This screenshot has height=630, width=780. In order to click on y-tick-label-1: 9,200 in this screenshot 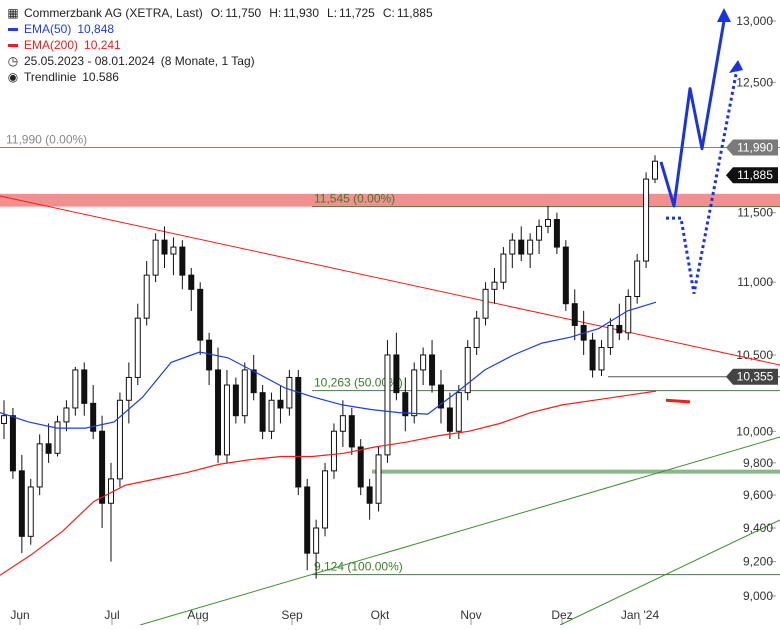, I will do `click(758, 562)`.